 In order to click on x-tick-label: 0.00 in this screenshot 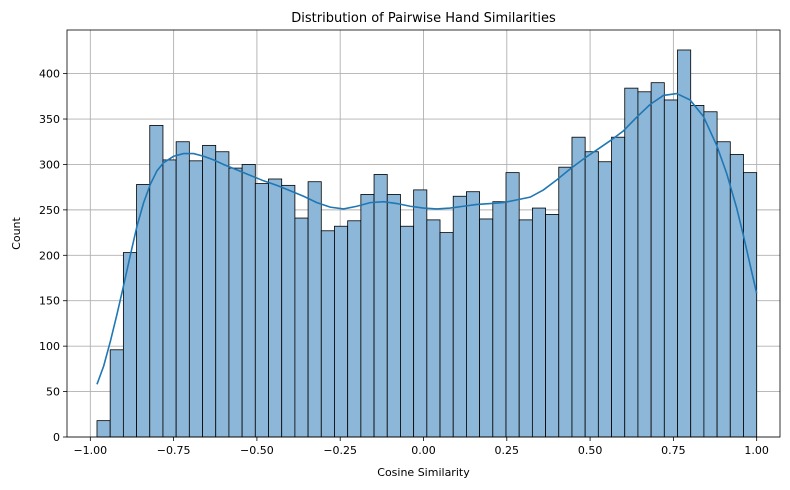, I will do `click(423, 450)`.